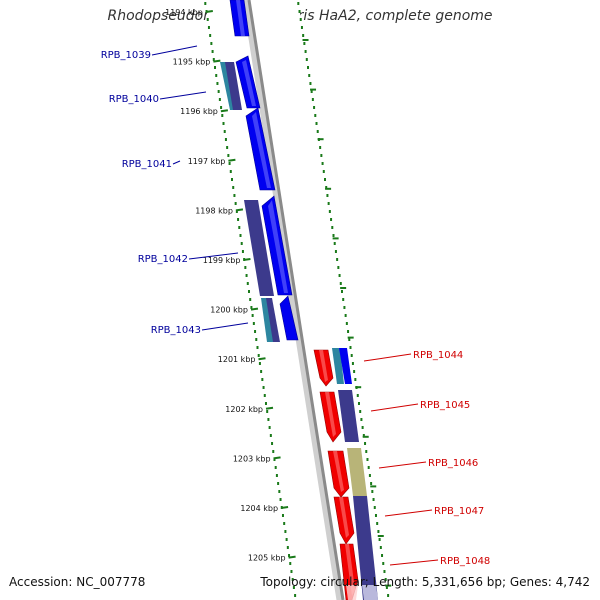 The width and height of the screenshot is (600, 600). I want to click on gene-label-left: RPB_1040, so click(134, 99).